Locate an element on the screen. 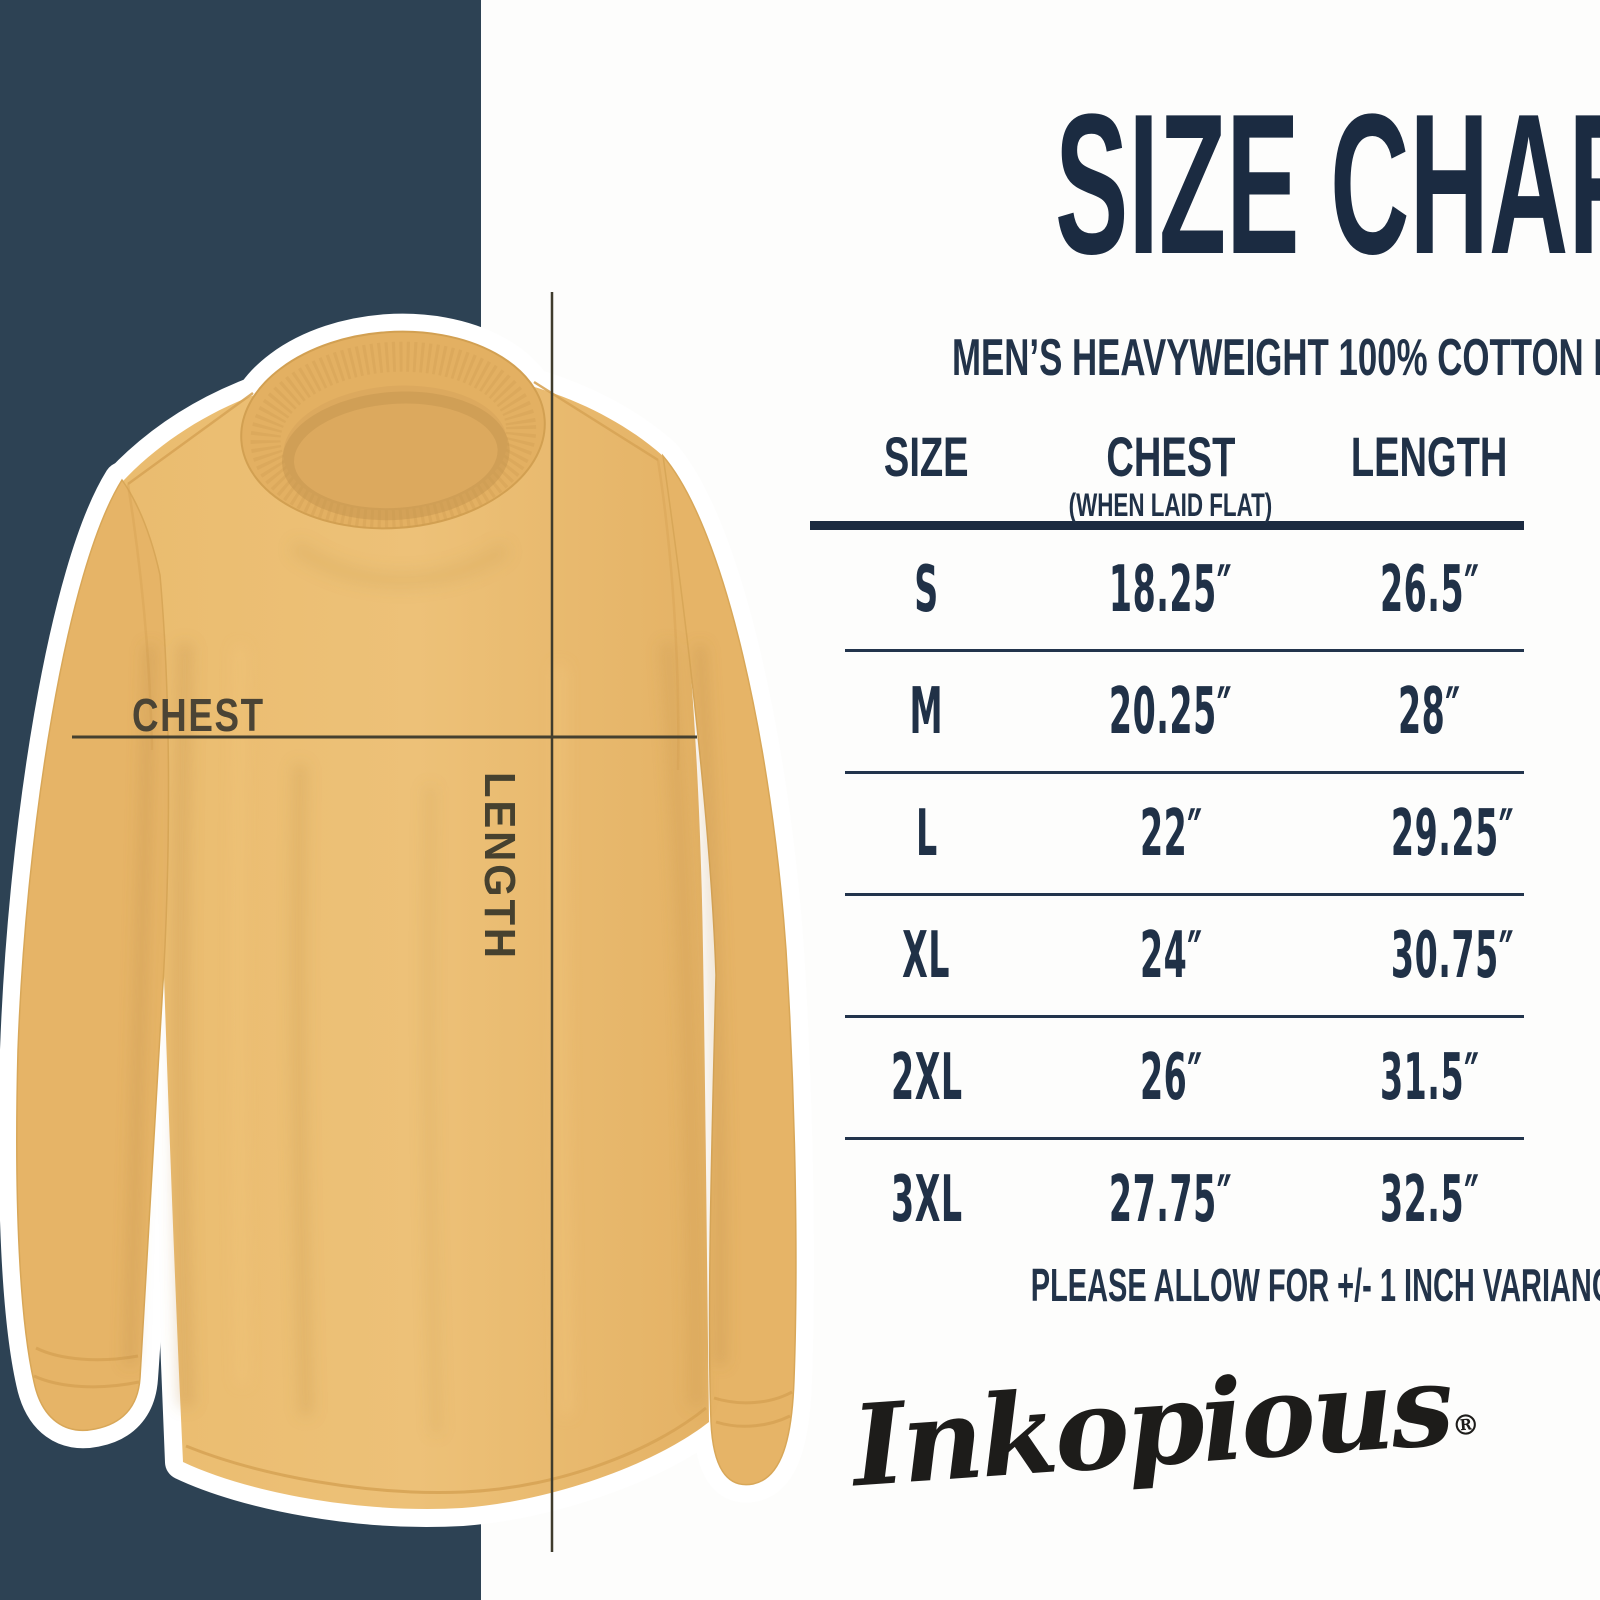 The height and width of the screenshot is (1600, 1600). size-value: M is located at coordinates (926, 711).